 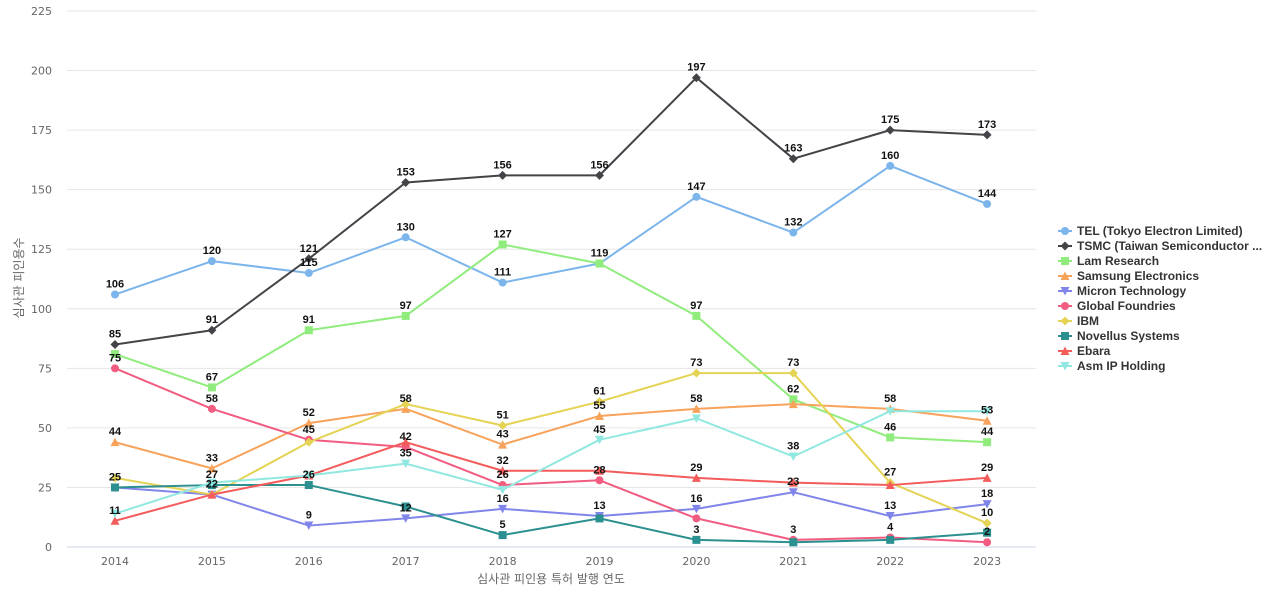 What do you see at coordinates (1084, 351) in the screenshot?
I see `legend-item-ebara: Ebara` at bounding box center [1084, 351].